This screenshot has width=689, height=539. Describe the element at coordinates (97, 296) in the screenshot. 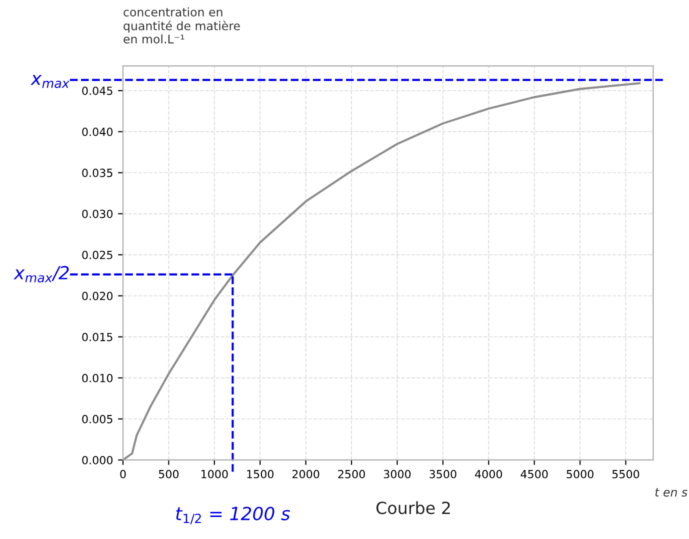

I see `y-tick-label: 0.020` at that location.